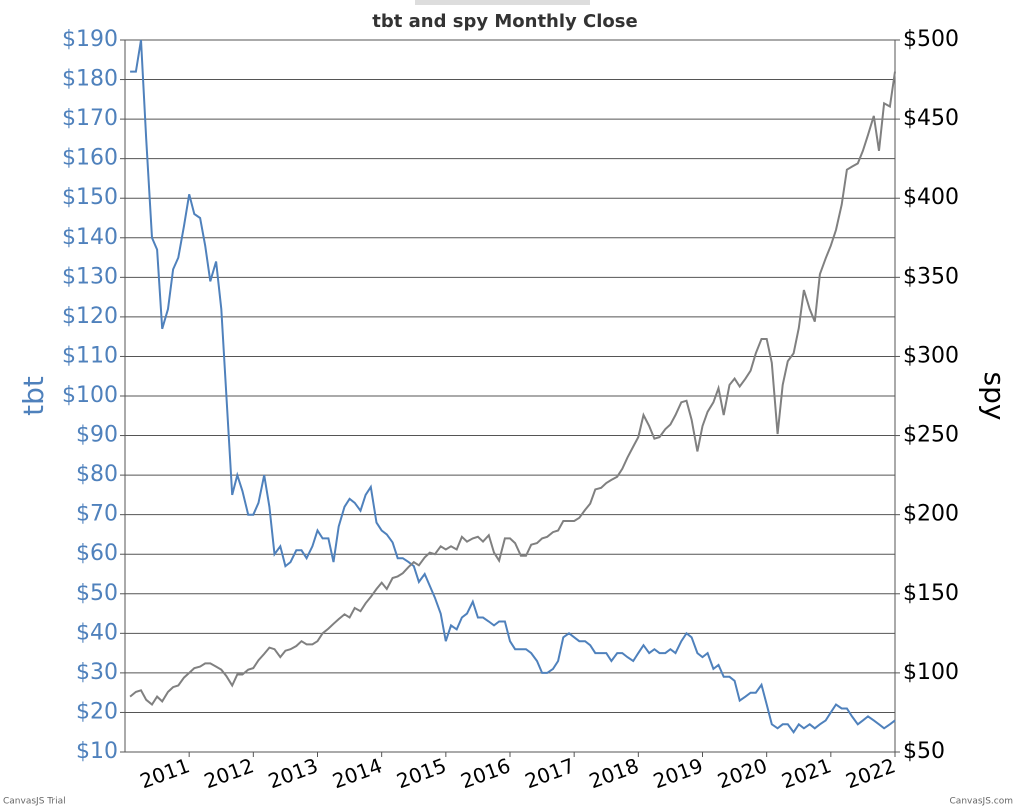  I want to click on y2-tick-label: $50, so click(924, 751).